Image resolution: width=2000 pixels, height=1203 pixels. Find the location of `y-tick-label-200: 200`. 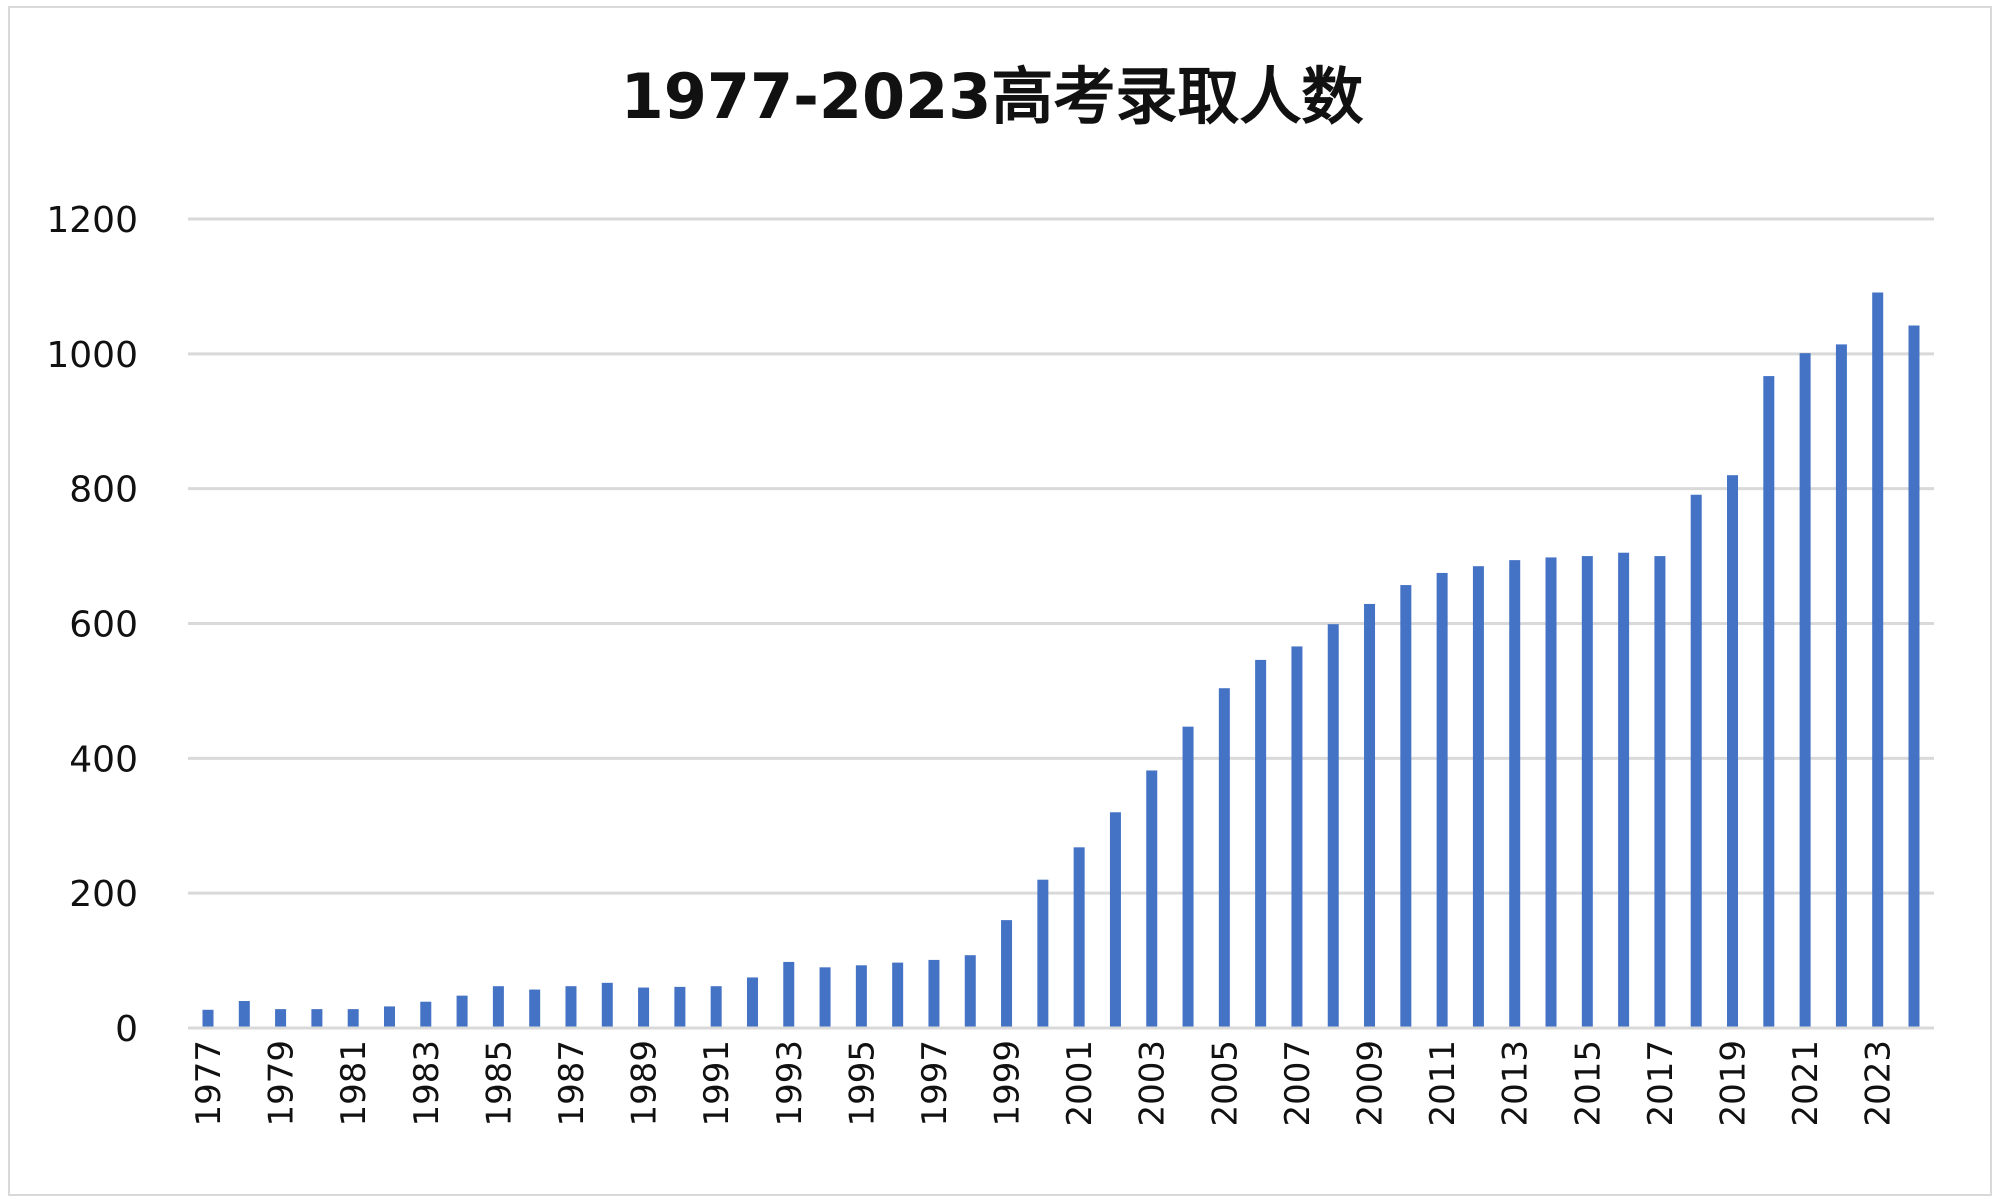

y-tick-label-200: 200 is located at coordinates (103, 894).